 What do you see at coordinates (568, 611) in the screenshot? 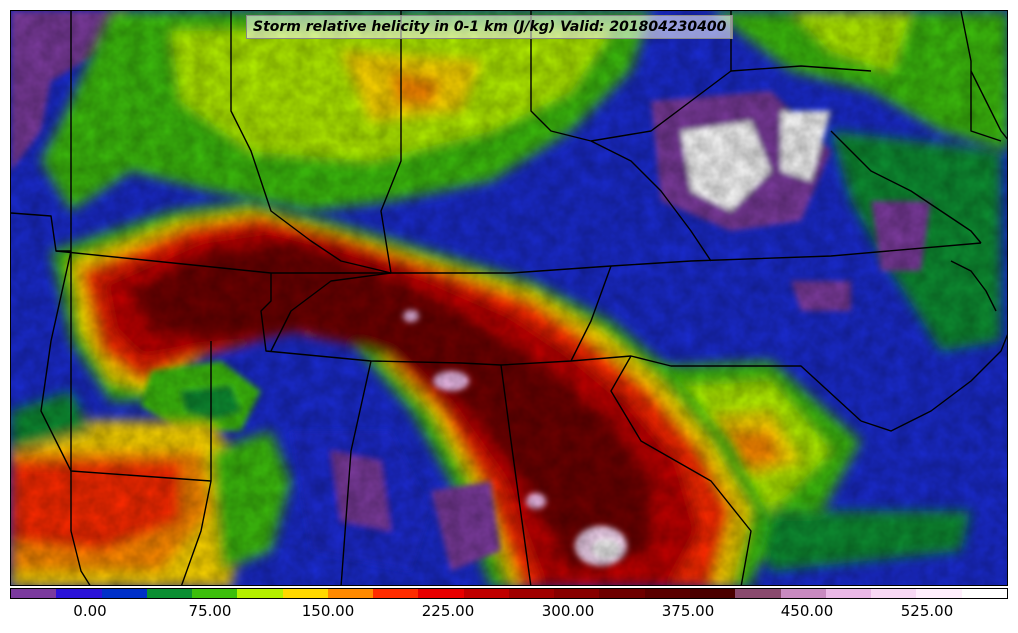
I see `colorbar-tick-label: 300.00` at bounding box center [568, 611].